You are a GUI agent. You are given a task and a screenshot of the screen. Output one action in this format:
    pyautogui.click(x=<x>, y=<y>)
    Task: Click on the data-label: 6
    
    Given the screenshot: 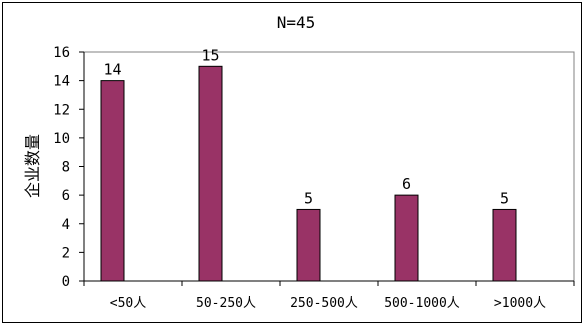 What is the action you would take?
    pyautogui.click(x=406, y=184)
    